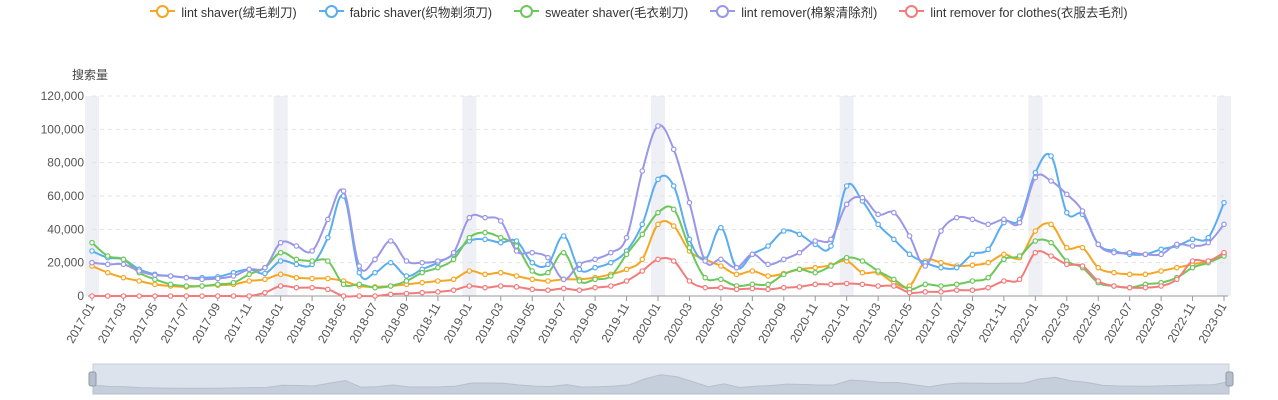 The height and width of the screenshot is (400, 1278). Describe the element at coordinates (175, 322) in the screenshot. I see `x-tick-label: 2017-07` at that location.